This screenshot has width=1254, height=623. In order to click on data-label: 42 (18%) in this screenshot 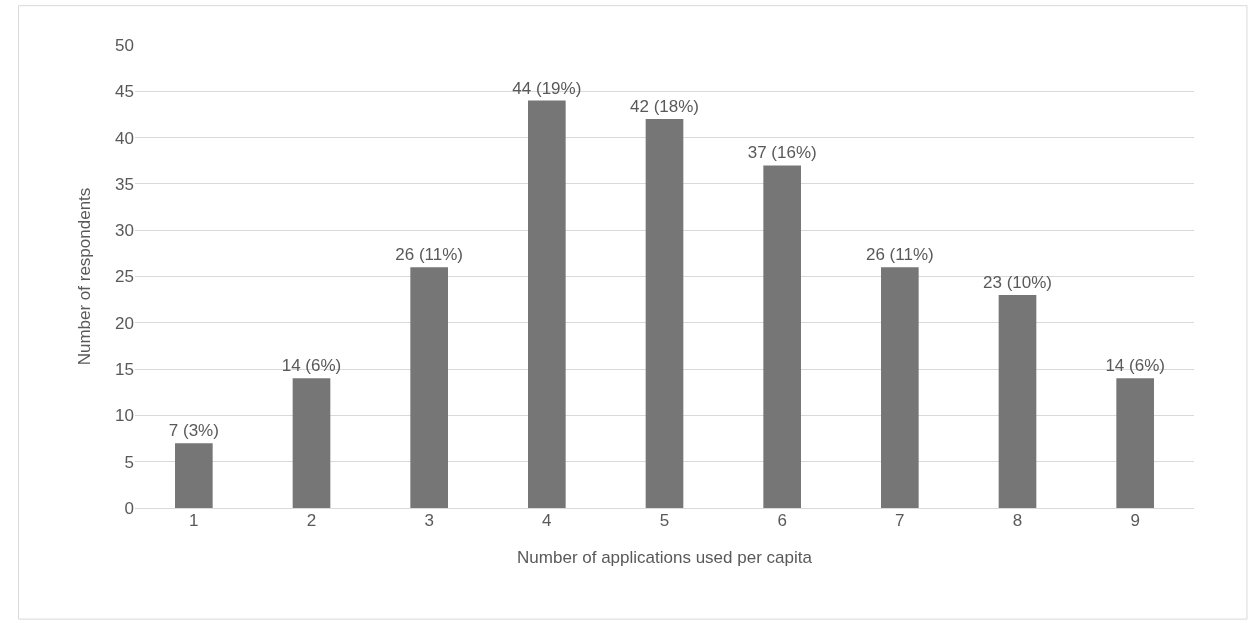, I will do `click(664, 107)`.